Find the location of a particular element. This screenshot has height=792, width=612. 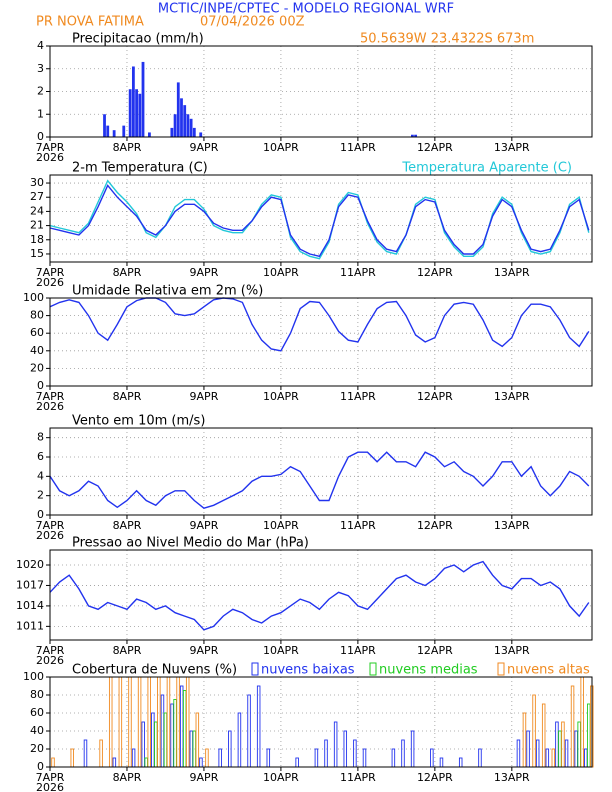

legend-label: nuvens medias is located at coordinates (428, 670).